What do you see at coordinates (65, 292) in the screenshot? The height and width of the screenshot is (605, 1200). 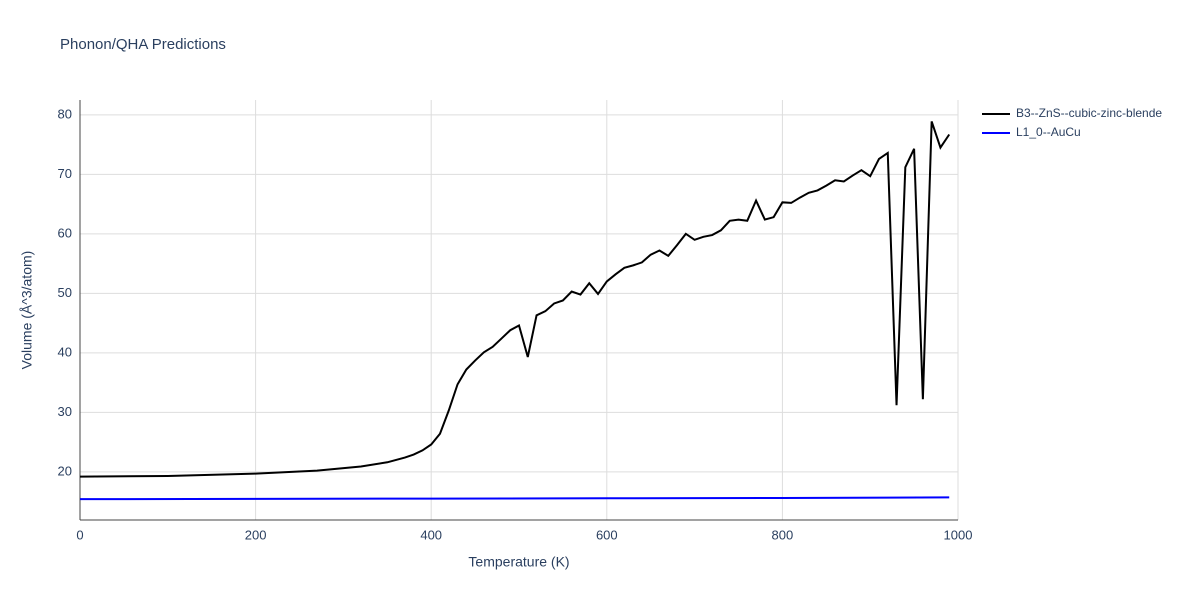 I see `y-tick-label: 50` at bounding box center [65, 292].